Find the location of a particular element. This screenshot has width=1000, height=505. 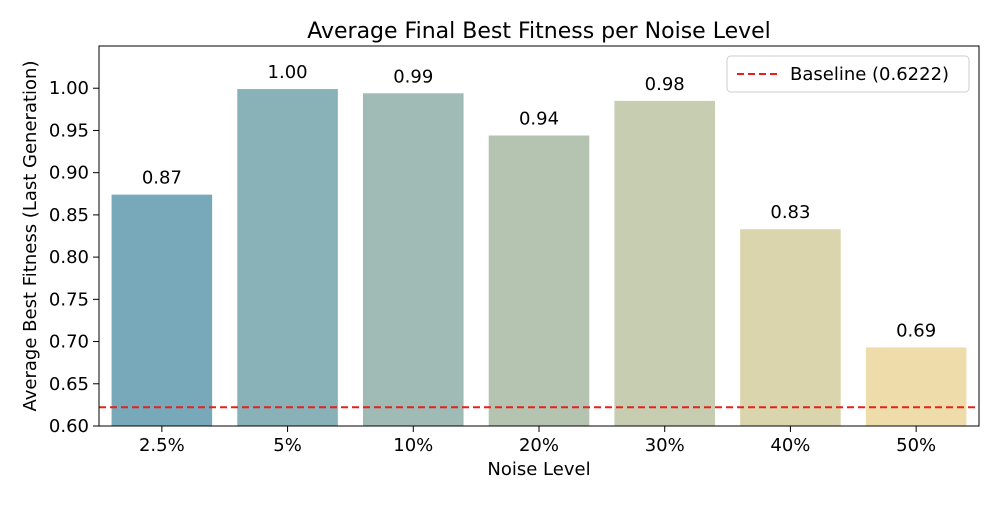

legend-label: Baseline (0.6222) is located at coordinates (869, 74).